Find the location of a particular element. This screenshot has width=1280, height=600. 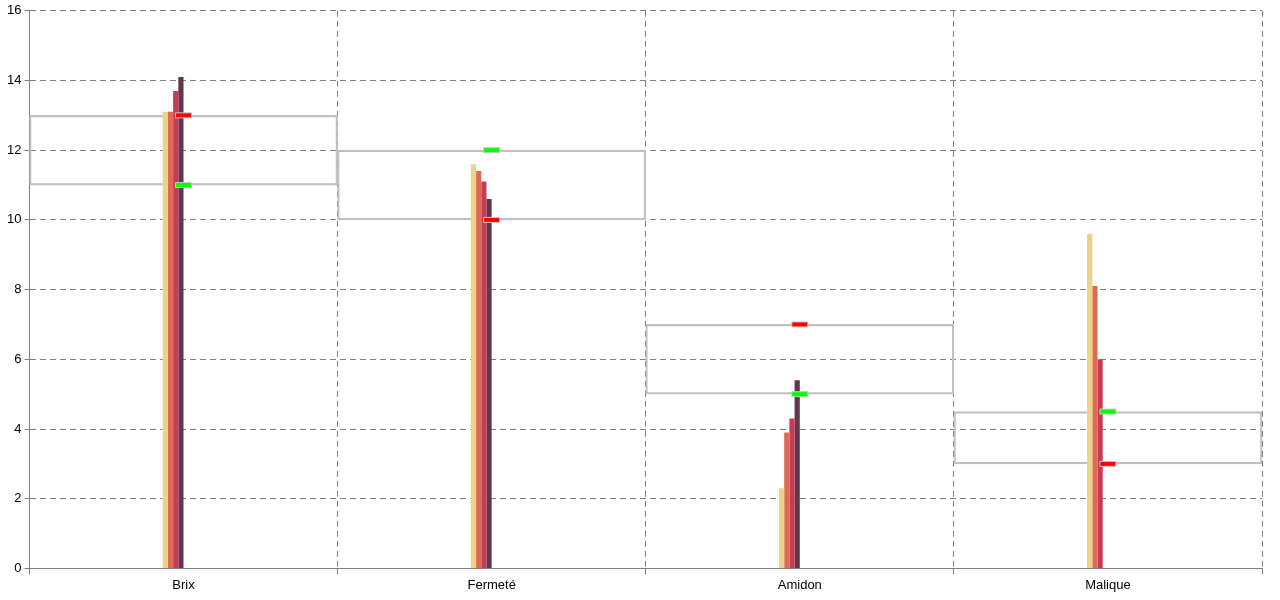

y-tick-label: 16 is located at coordinates (14, 10).